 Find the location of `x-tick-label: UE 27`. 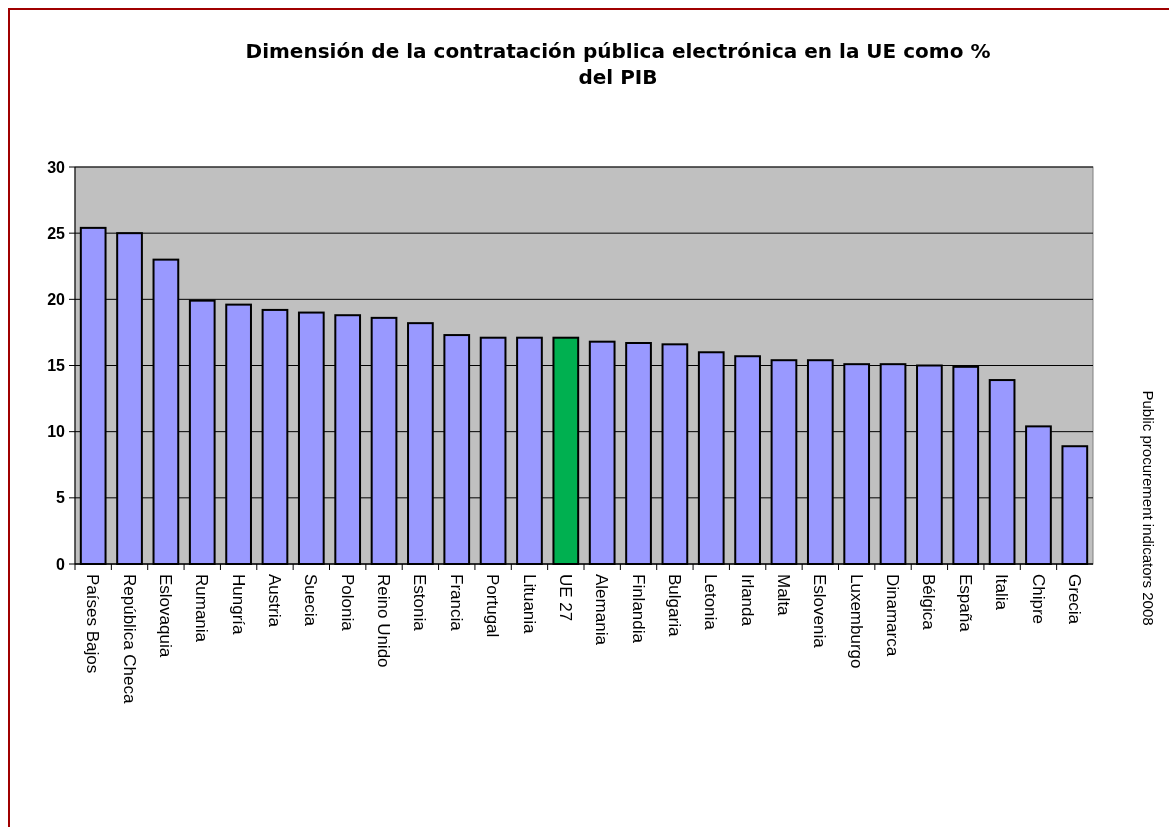

x-tick-label: UE 27 is located at coordinates (565, 598).